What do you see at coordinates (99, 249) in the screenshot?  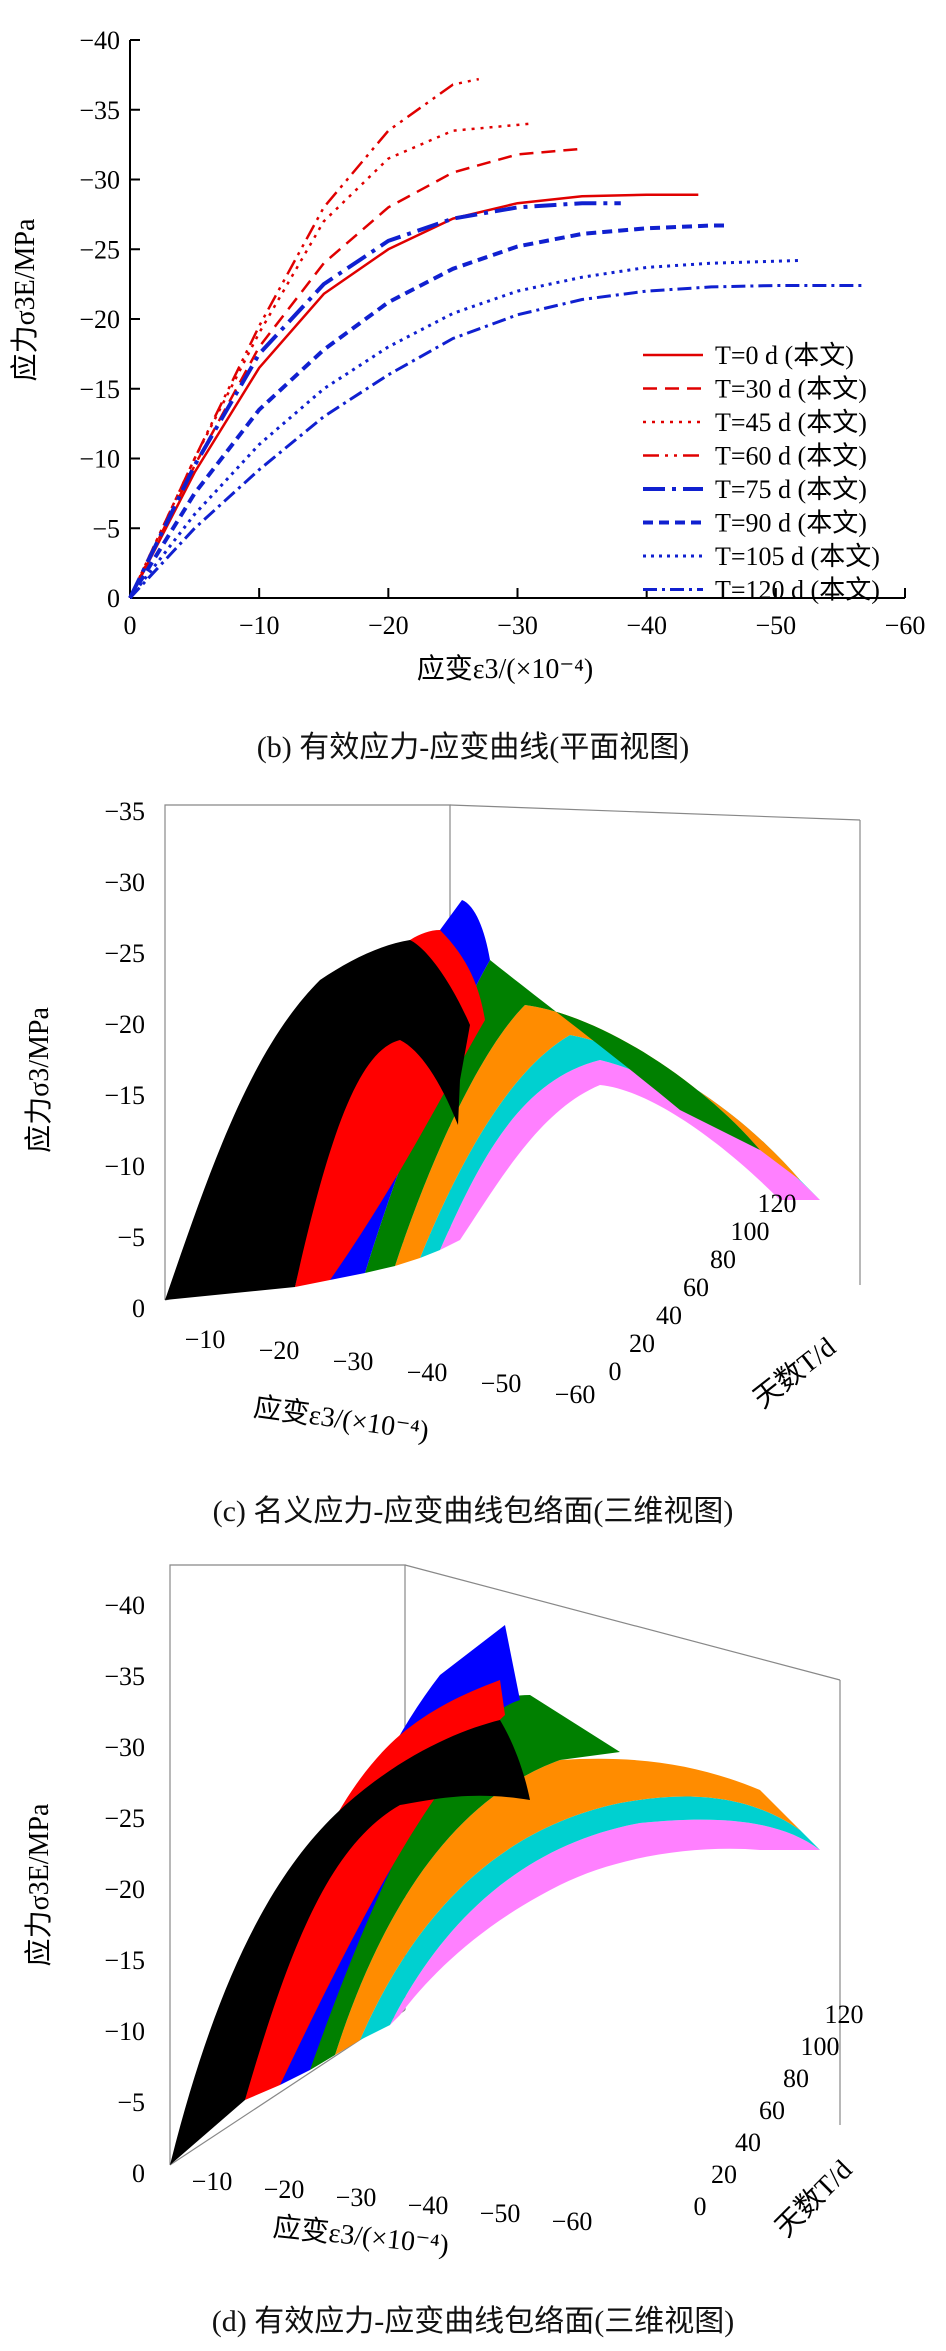 I see `y-tick-label-b: −25` at bounding box center [99, 249].